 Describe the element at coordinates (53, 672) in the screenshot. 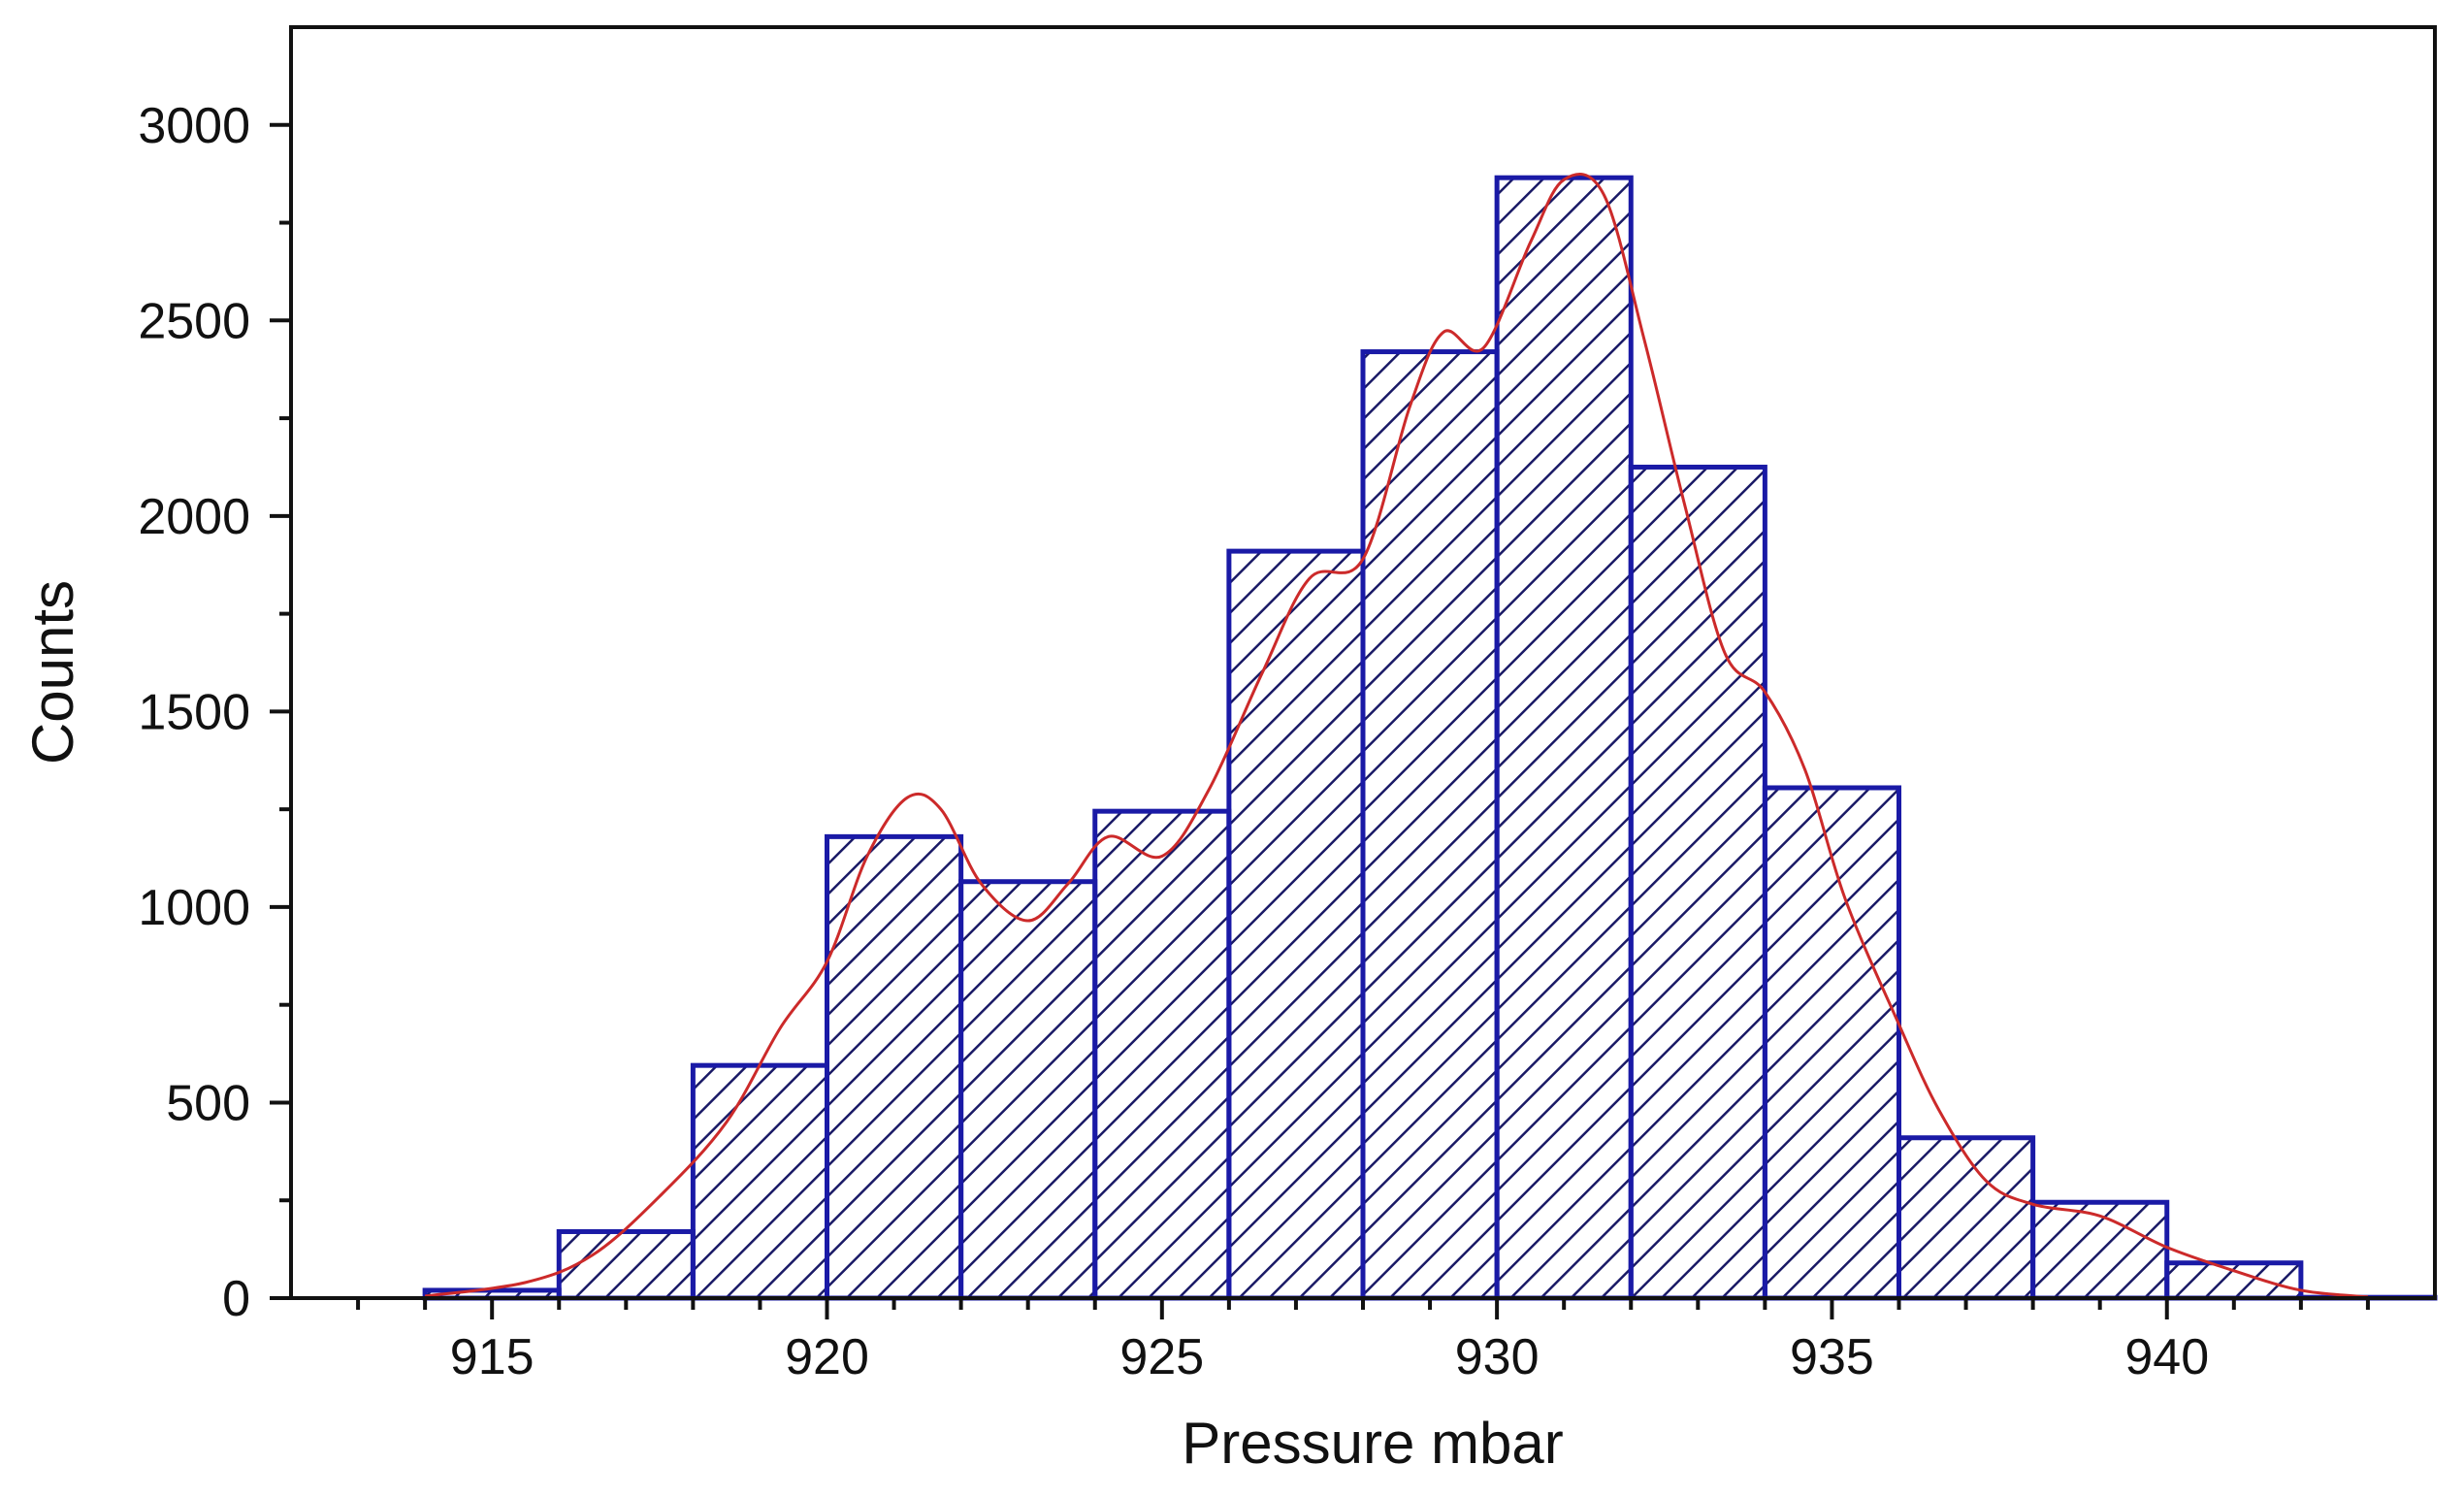

I see `y-axis-title: Counts` at that location.